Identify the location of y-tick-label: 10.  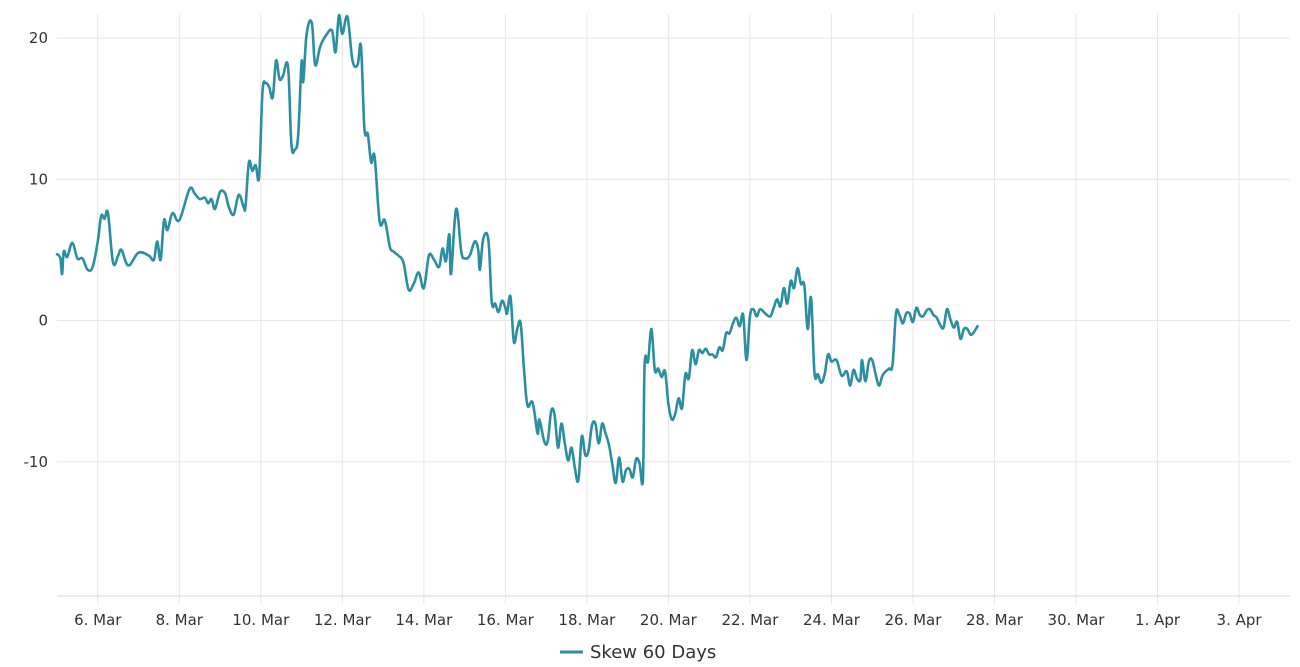
(38, 179).